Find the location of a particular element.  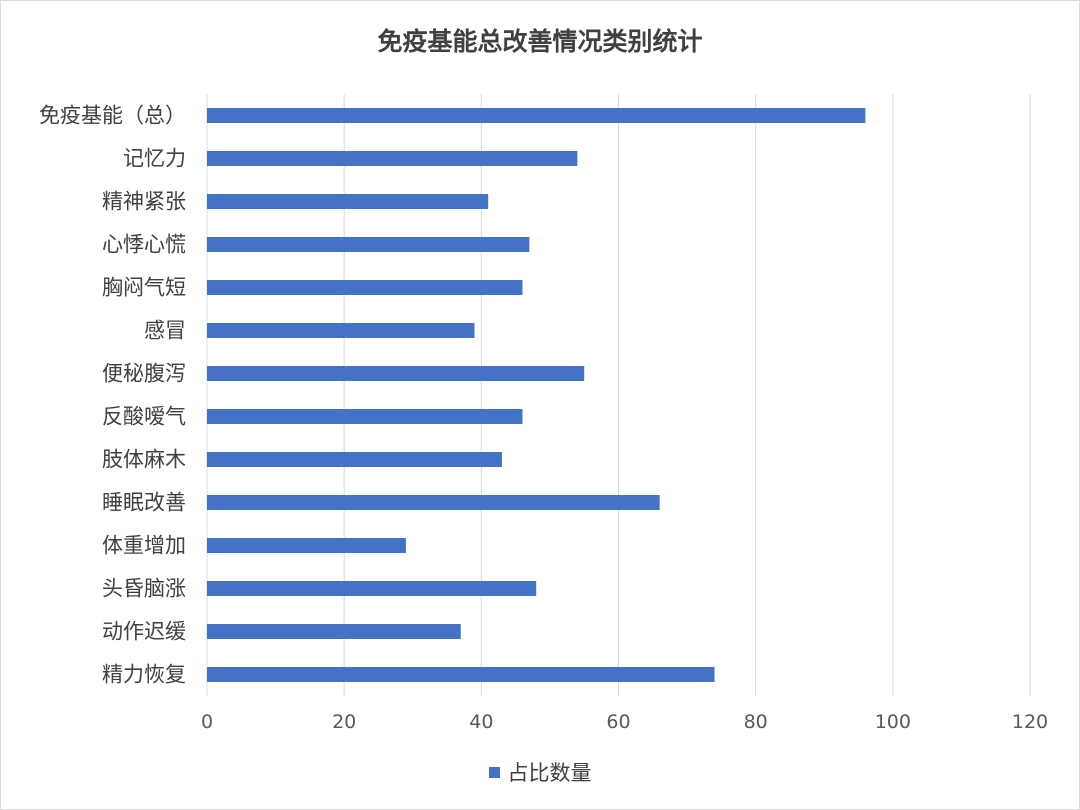

category-label: 头昏脑涨 is located at coordinates (144, 589).